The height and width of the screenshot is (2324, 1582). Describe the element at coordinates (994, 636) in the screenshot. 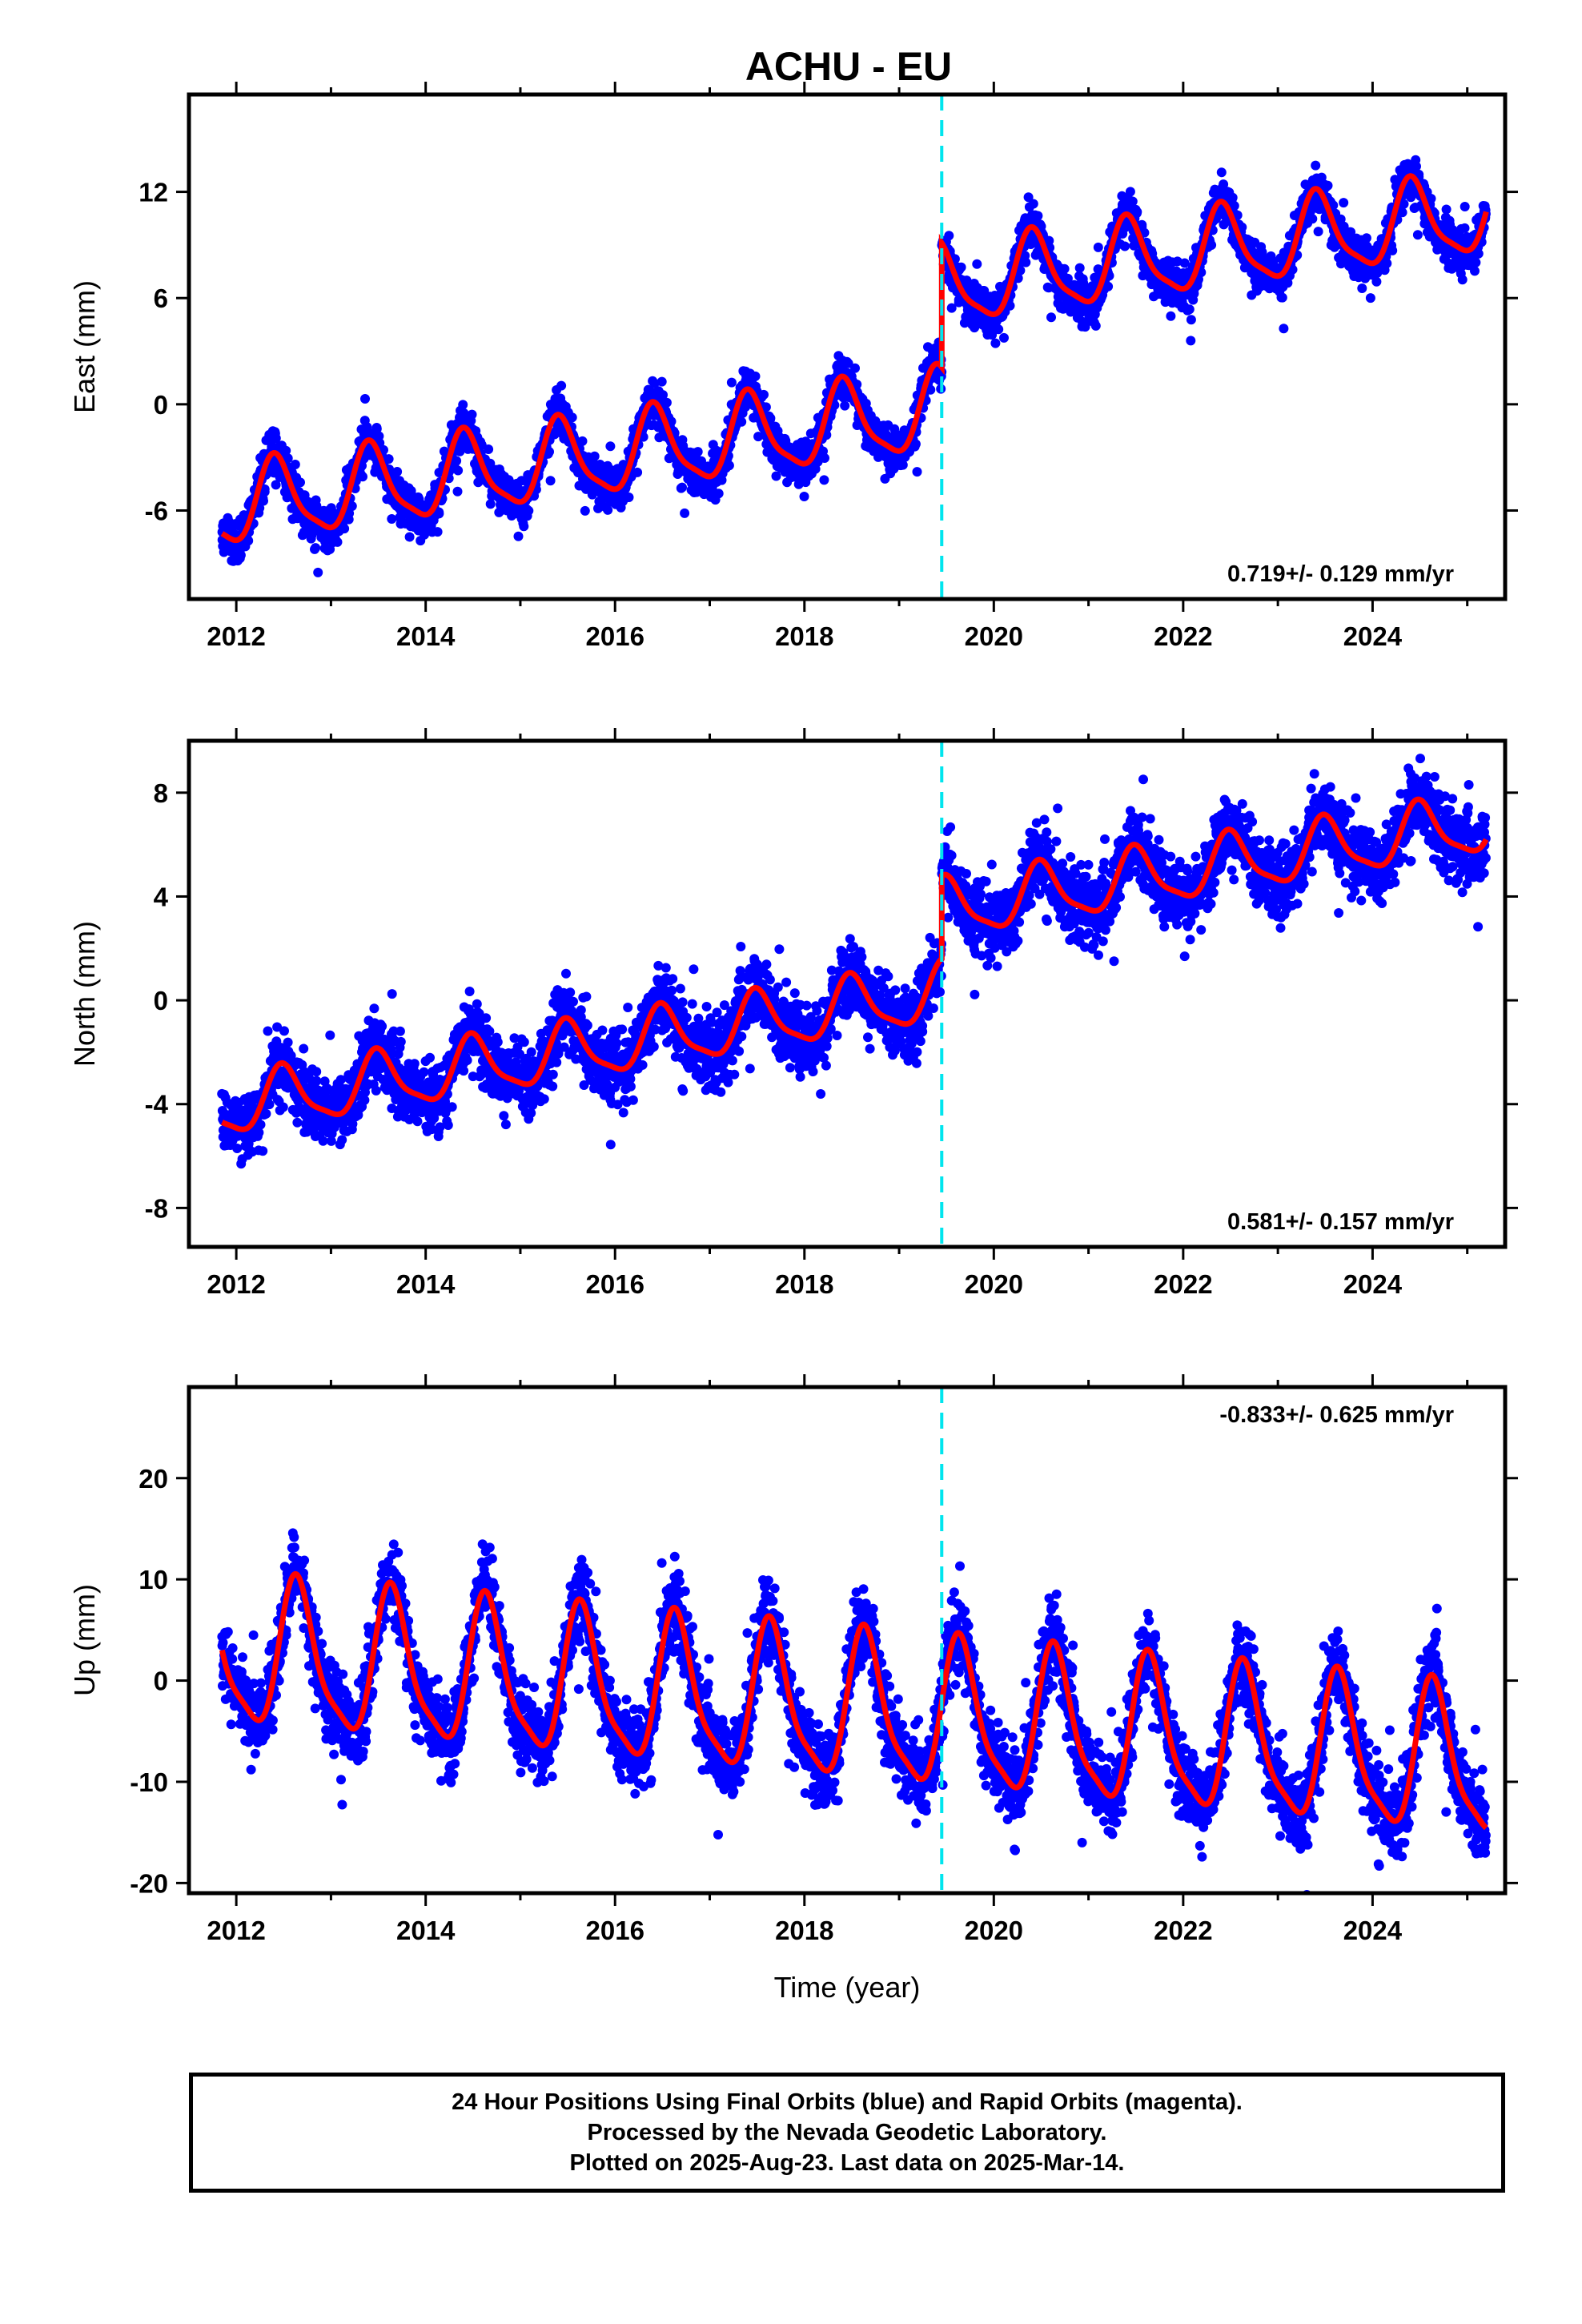

I see `x-tick-label: 2020` at that location.